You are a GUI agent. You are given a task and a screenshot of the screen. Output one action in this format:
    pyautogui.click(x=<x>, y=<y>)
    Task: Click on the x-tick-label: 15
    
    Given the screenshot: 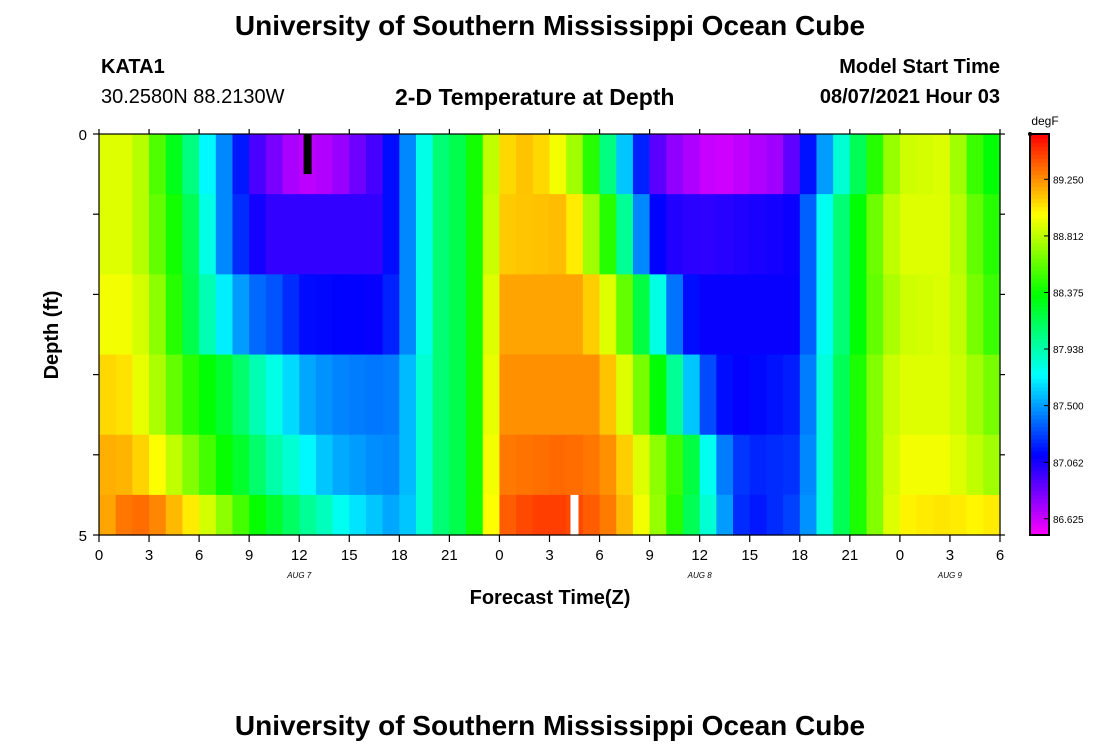 What is the action you would take?
    pyautogui.click(x=349, y=555)
    